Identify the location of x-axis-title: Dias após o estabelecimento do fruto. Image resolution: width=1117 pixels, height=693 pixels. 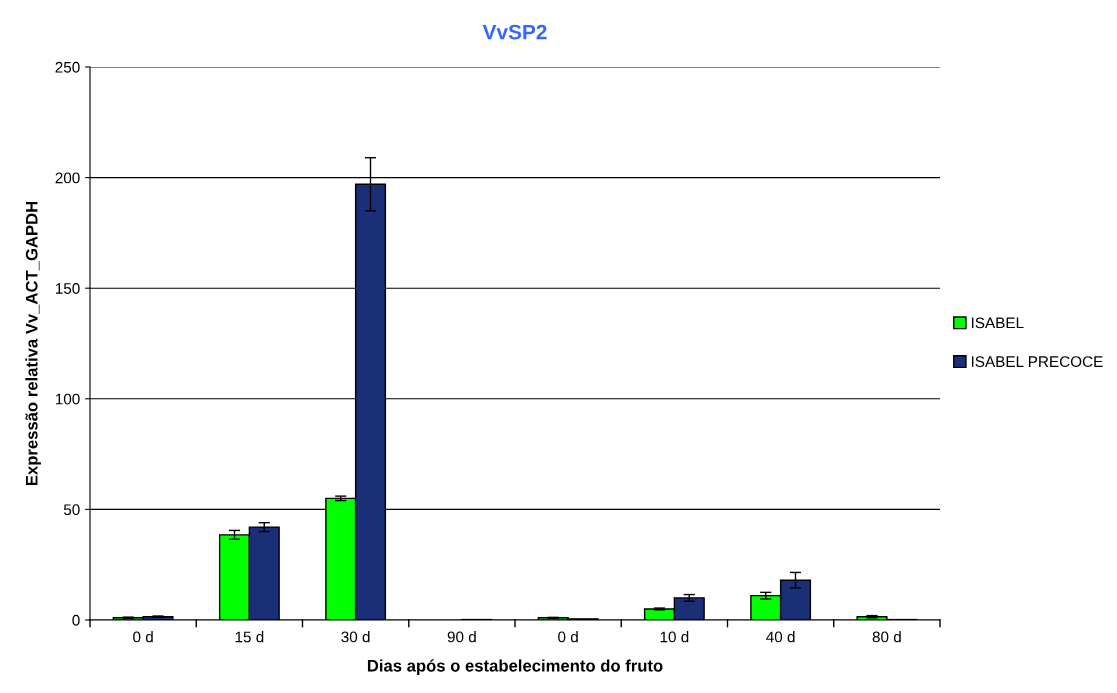
(515, 667).